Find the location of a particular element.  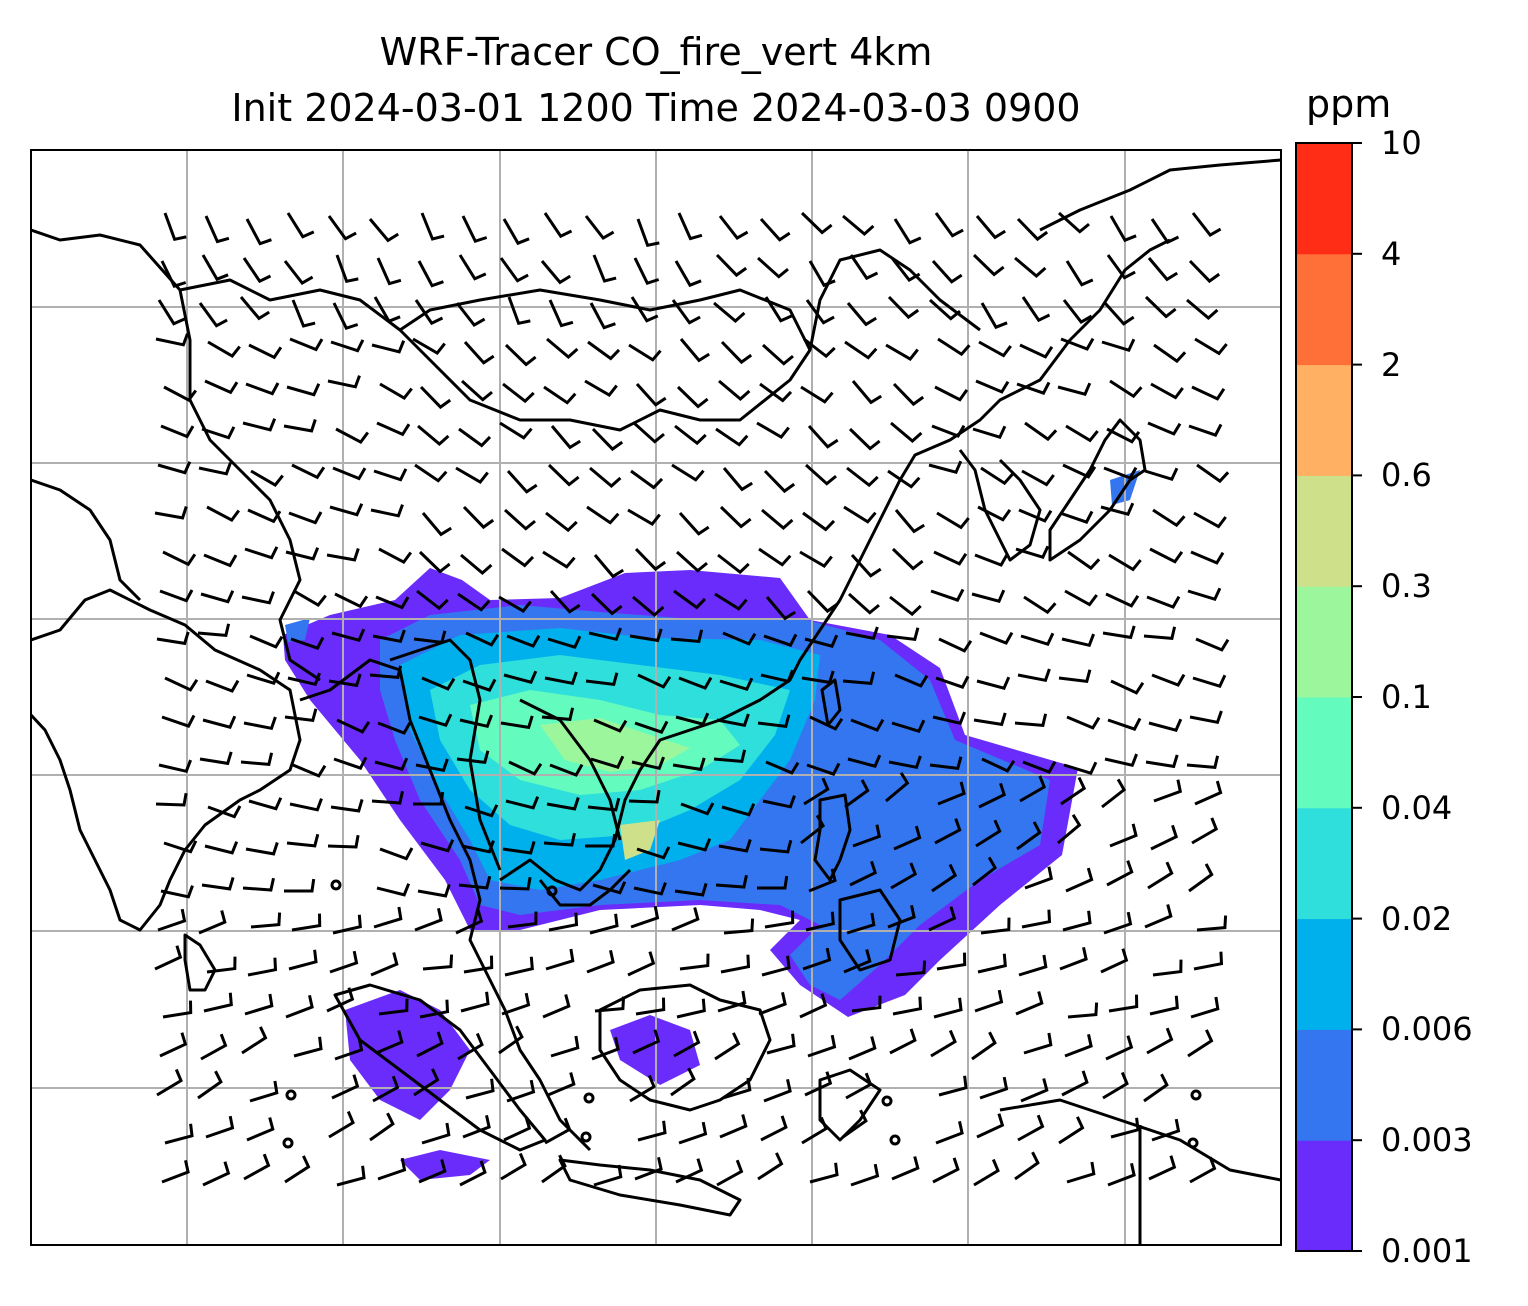

coast-sumatra is located at coordinates (440, 1067).